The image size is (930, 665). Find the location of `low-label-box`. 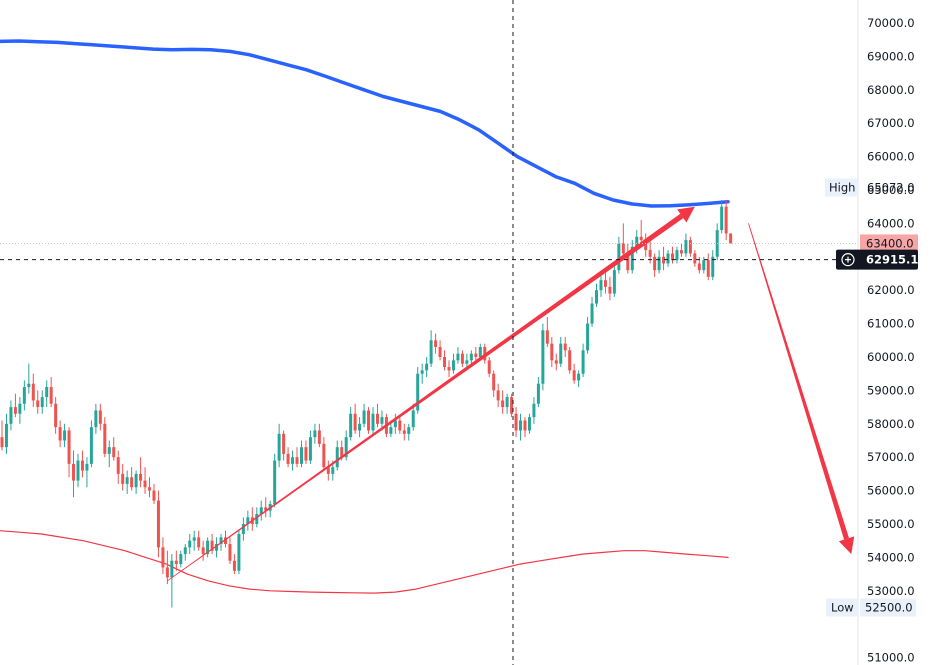

low-label-box is located at coordinates (842, 607).